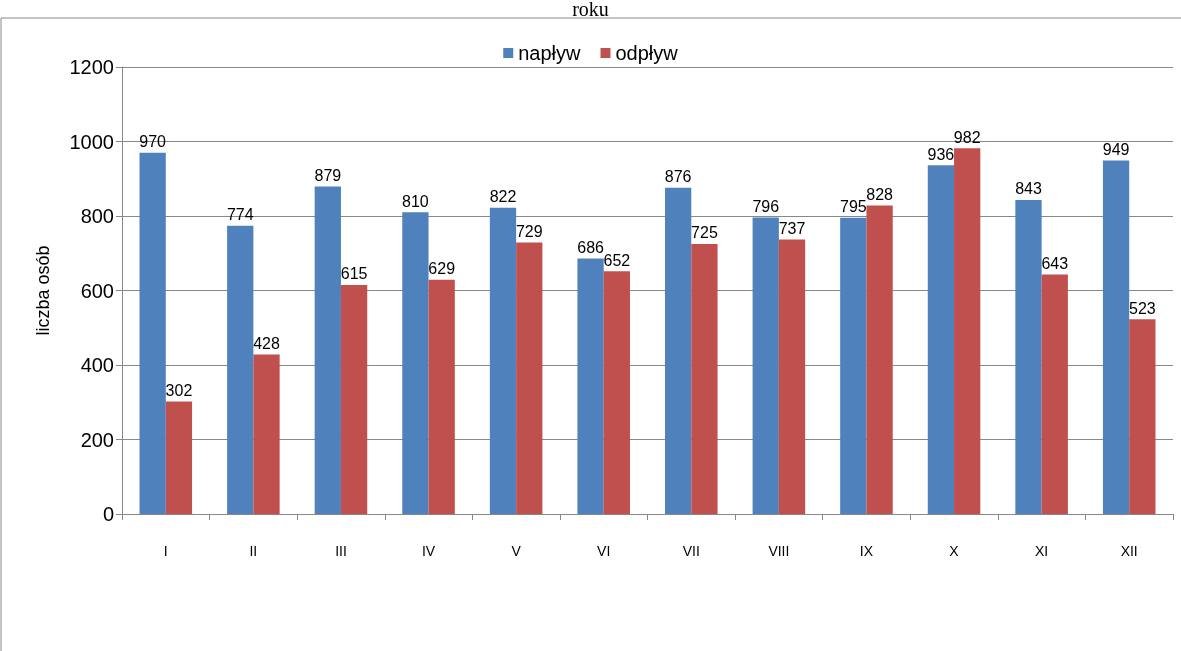  What do you see at coordinates (880, 195) in the screenshot?
I see `data-label: 828` at bounding box center [880, 195].